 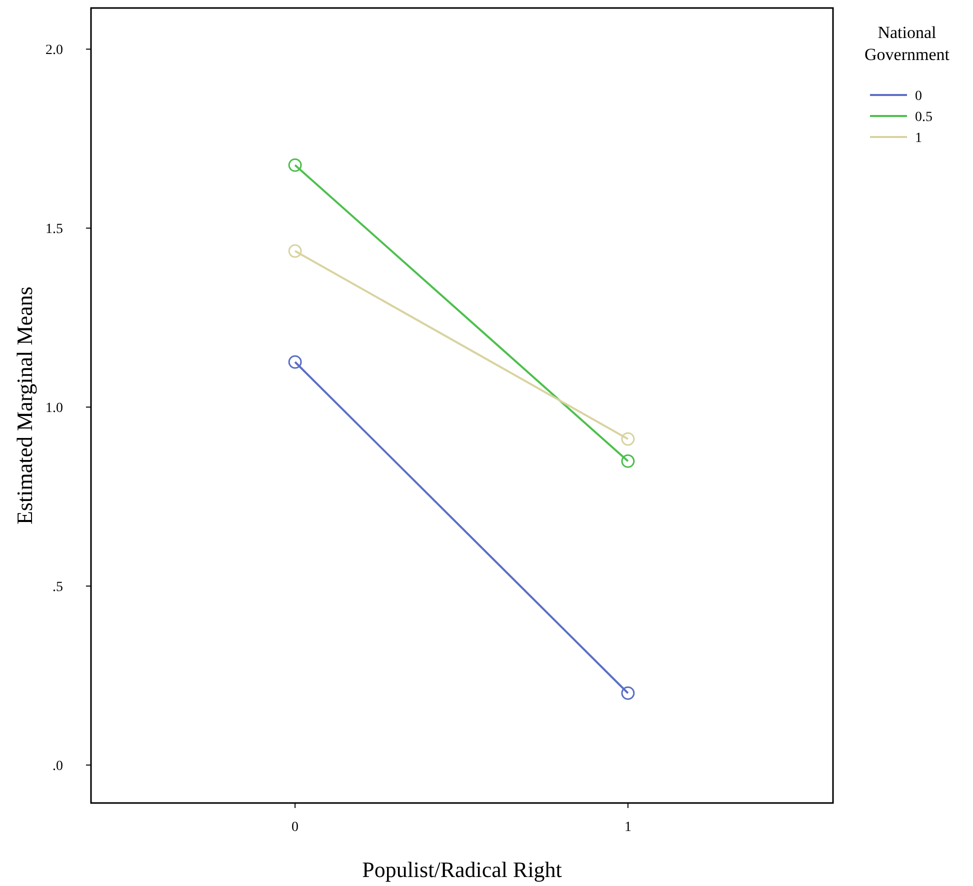 What do you see at coordinates (24, 405) in the screenshot?
I see `y-axis-title: Estimated Marginal Means` at bounding box center [24, 405].